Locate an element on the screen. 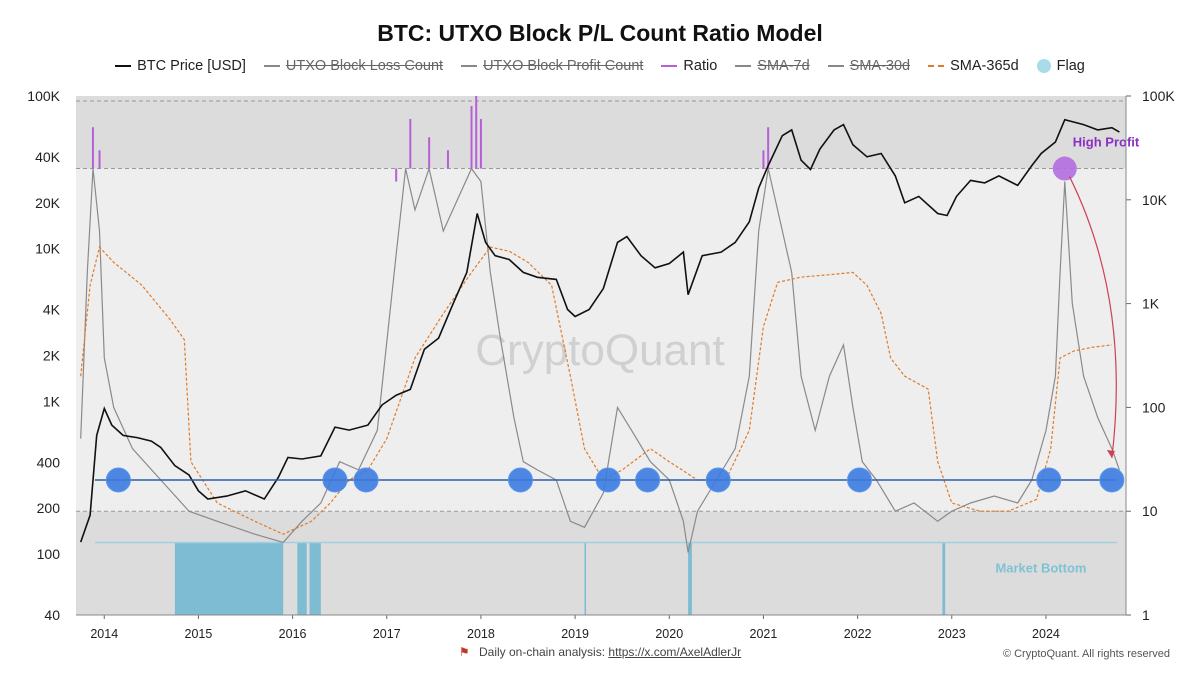 The width and height of the screenshot is (1200, 675). legend-item: SMA-30d is located at coordinates (869, 66).